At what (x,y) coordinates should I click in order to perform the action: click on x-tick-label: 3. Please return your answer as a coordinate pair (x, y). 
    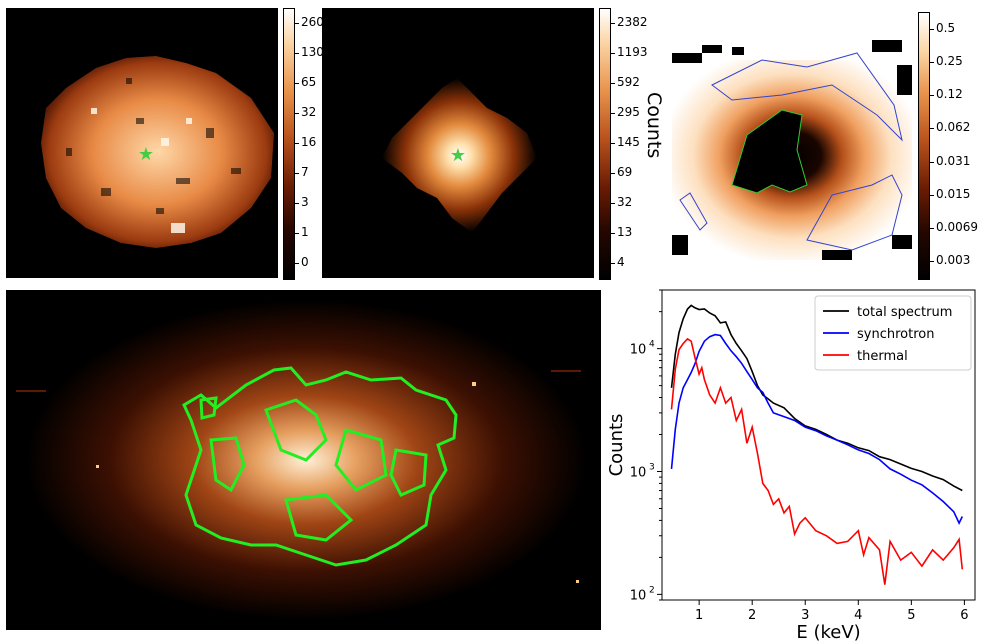
    Looking at the image, I should click on (805, 615).